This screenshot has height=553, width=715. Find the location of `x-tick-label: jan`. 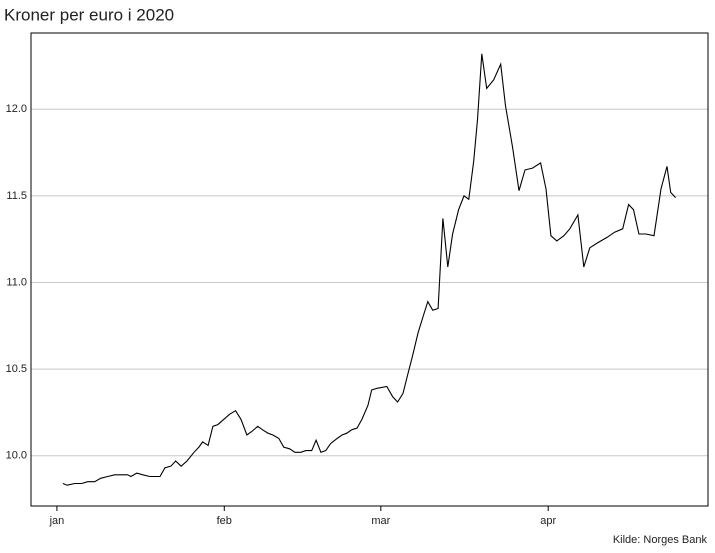

x-tick-label: jan is located at coordinates (57, 521).